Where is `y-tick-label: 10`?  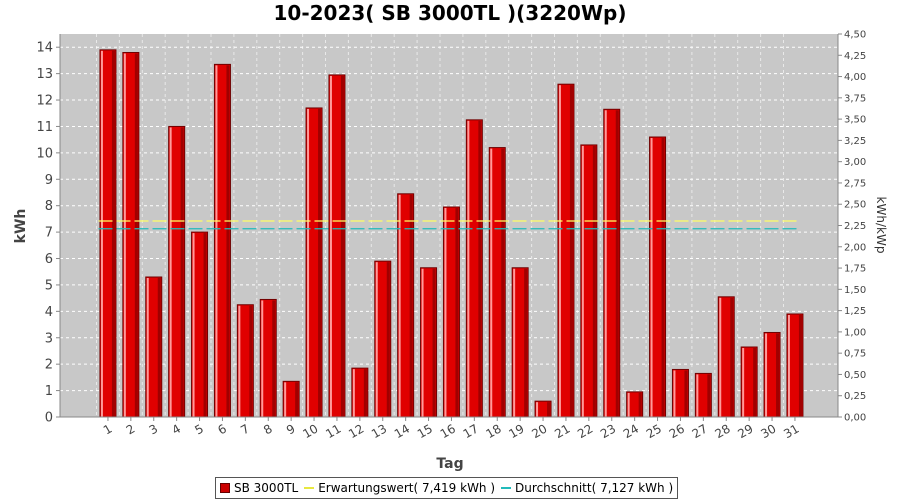 y-tick-label: 10 is located at coordinates (44, 153).